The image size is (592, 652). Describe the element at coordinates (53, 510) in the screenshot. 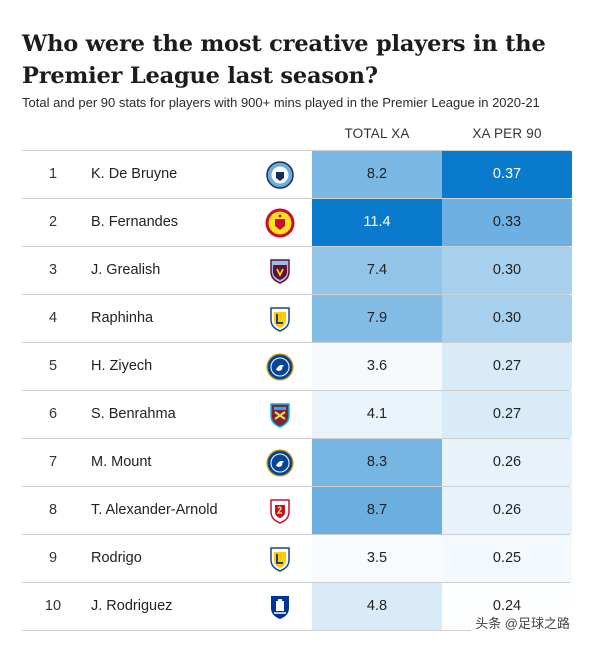

I see `rank-label: 8` at that location.